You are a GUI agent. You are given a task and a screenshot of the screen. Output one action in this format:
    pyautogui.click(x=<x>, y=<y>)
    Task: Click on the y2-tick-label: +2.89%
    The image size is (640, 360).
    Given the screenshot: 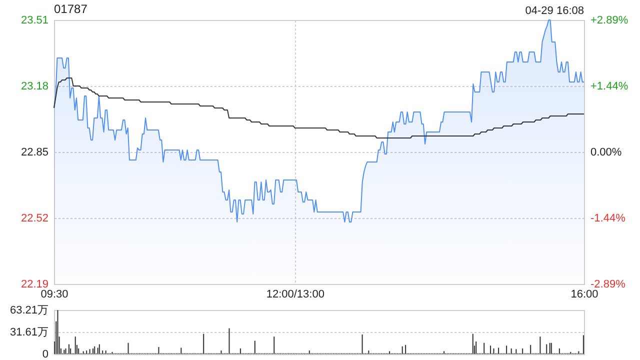 What is the action you would take?
    pyautogui.click(x=609, y=20)
    